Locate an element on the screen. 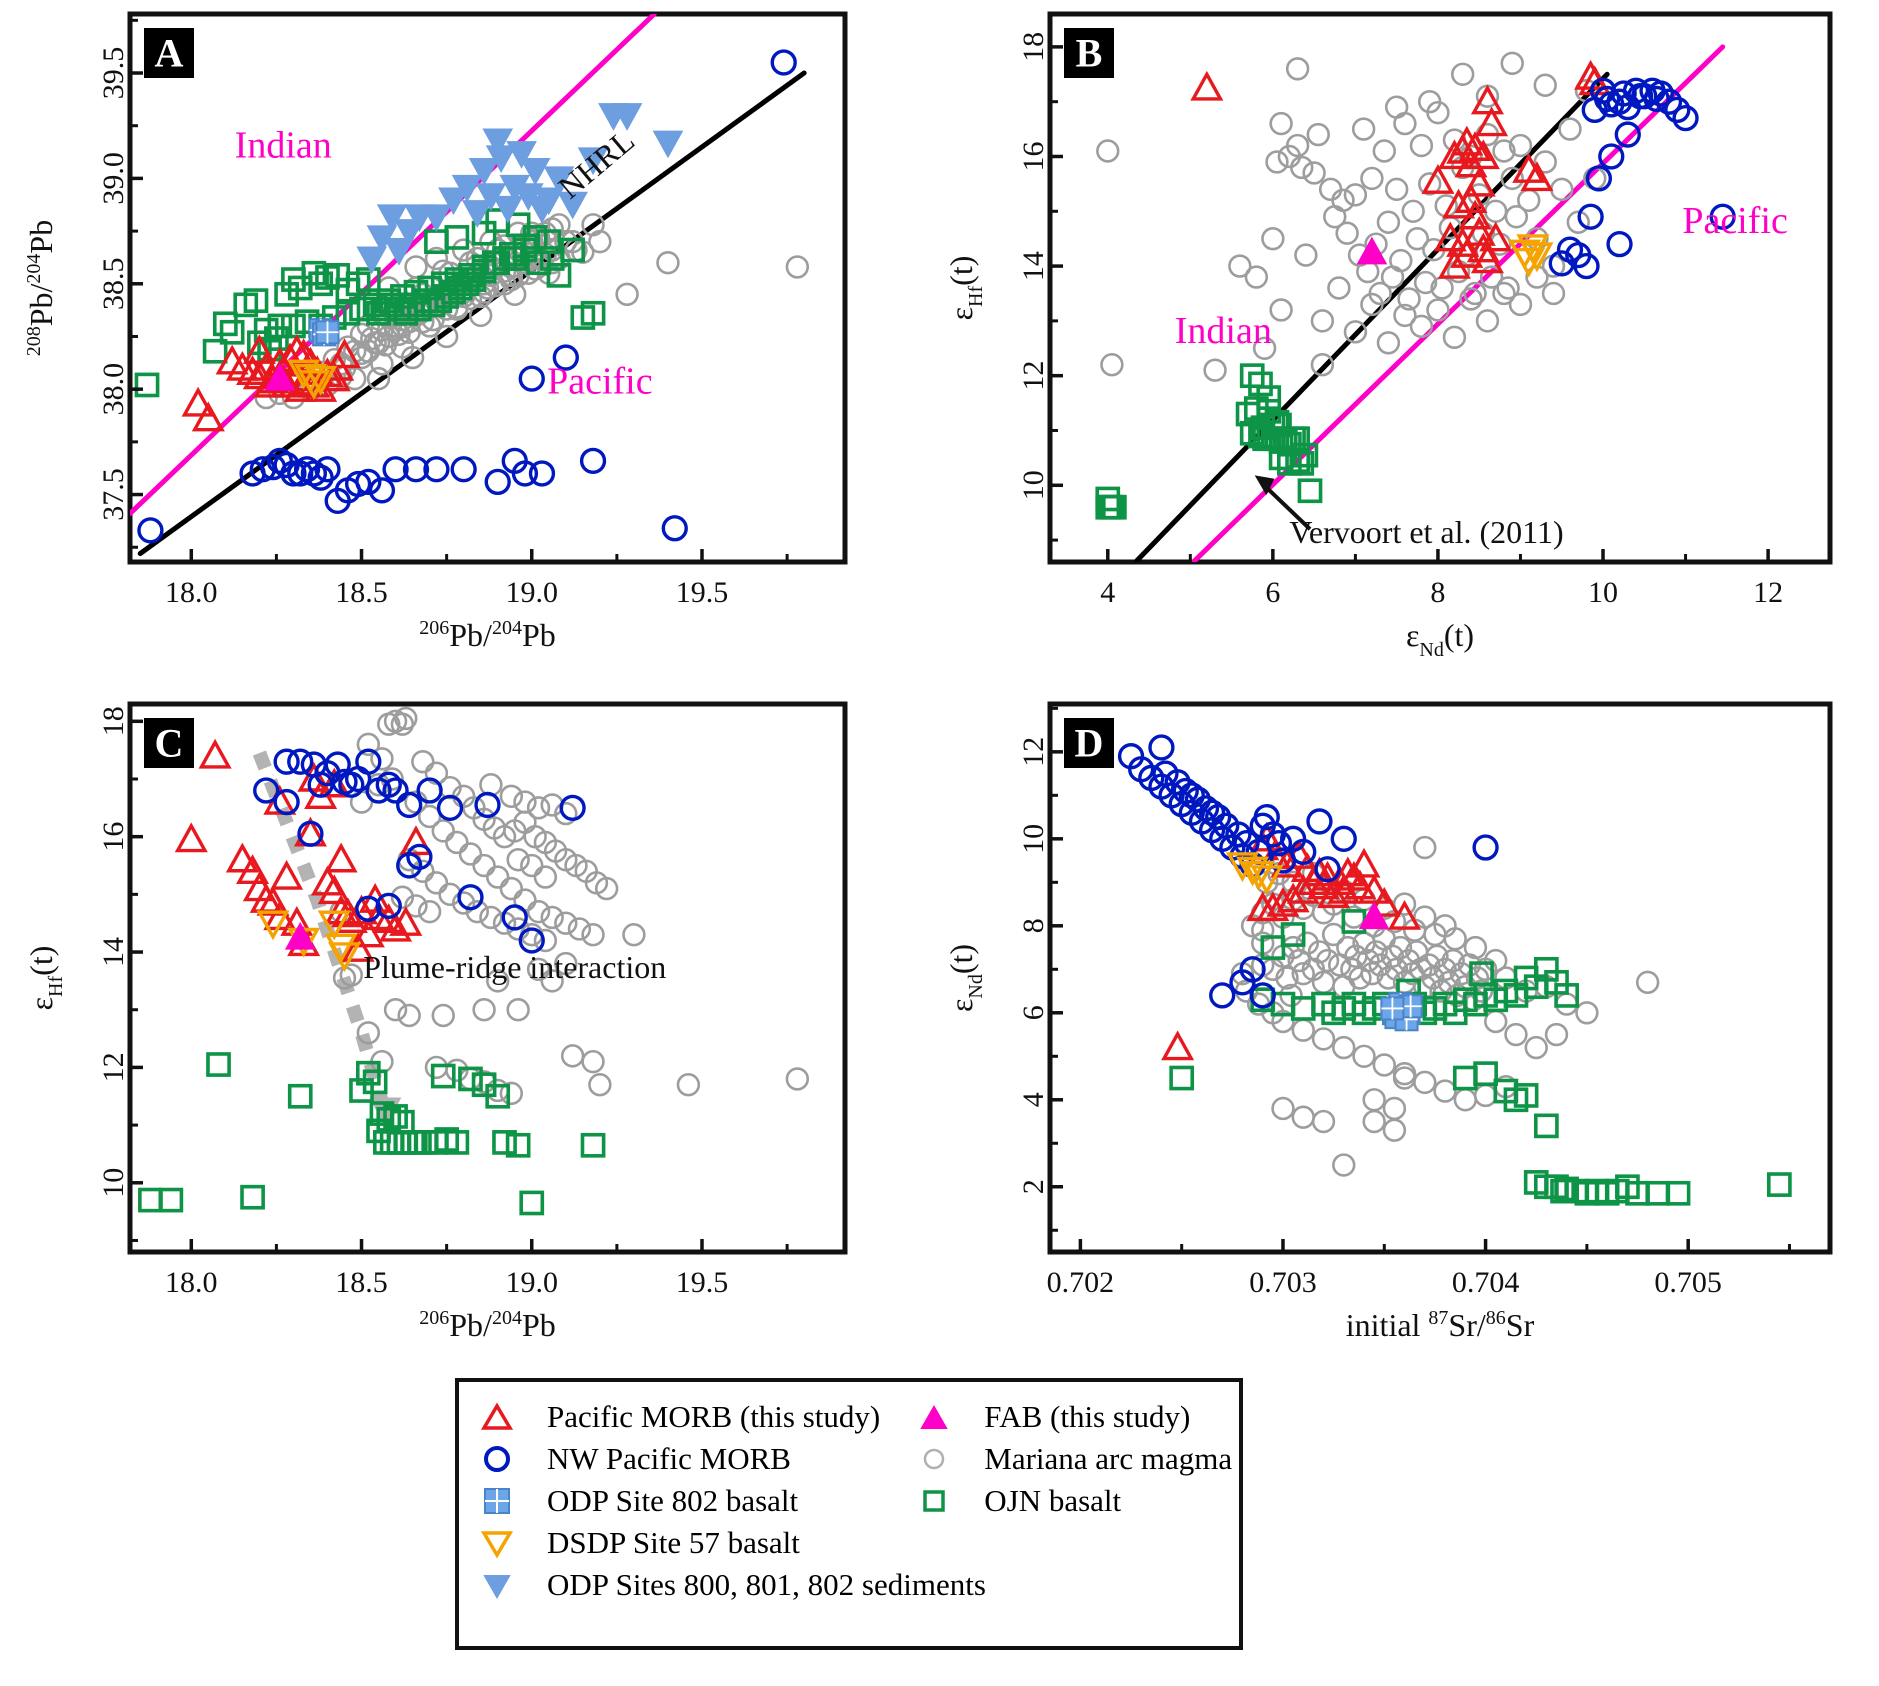 The width and height of the screenshot is (1879, 1686). legend-label-dsdp57-basalt: DSDP Site 57 basalt is located at coordinates (673, 1542).